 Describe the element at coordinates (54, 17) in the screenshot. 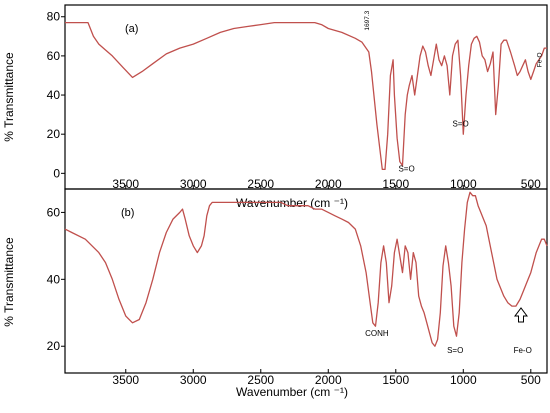

I see `panel-a-y-tick-label: 80` at that location.